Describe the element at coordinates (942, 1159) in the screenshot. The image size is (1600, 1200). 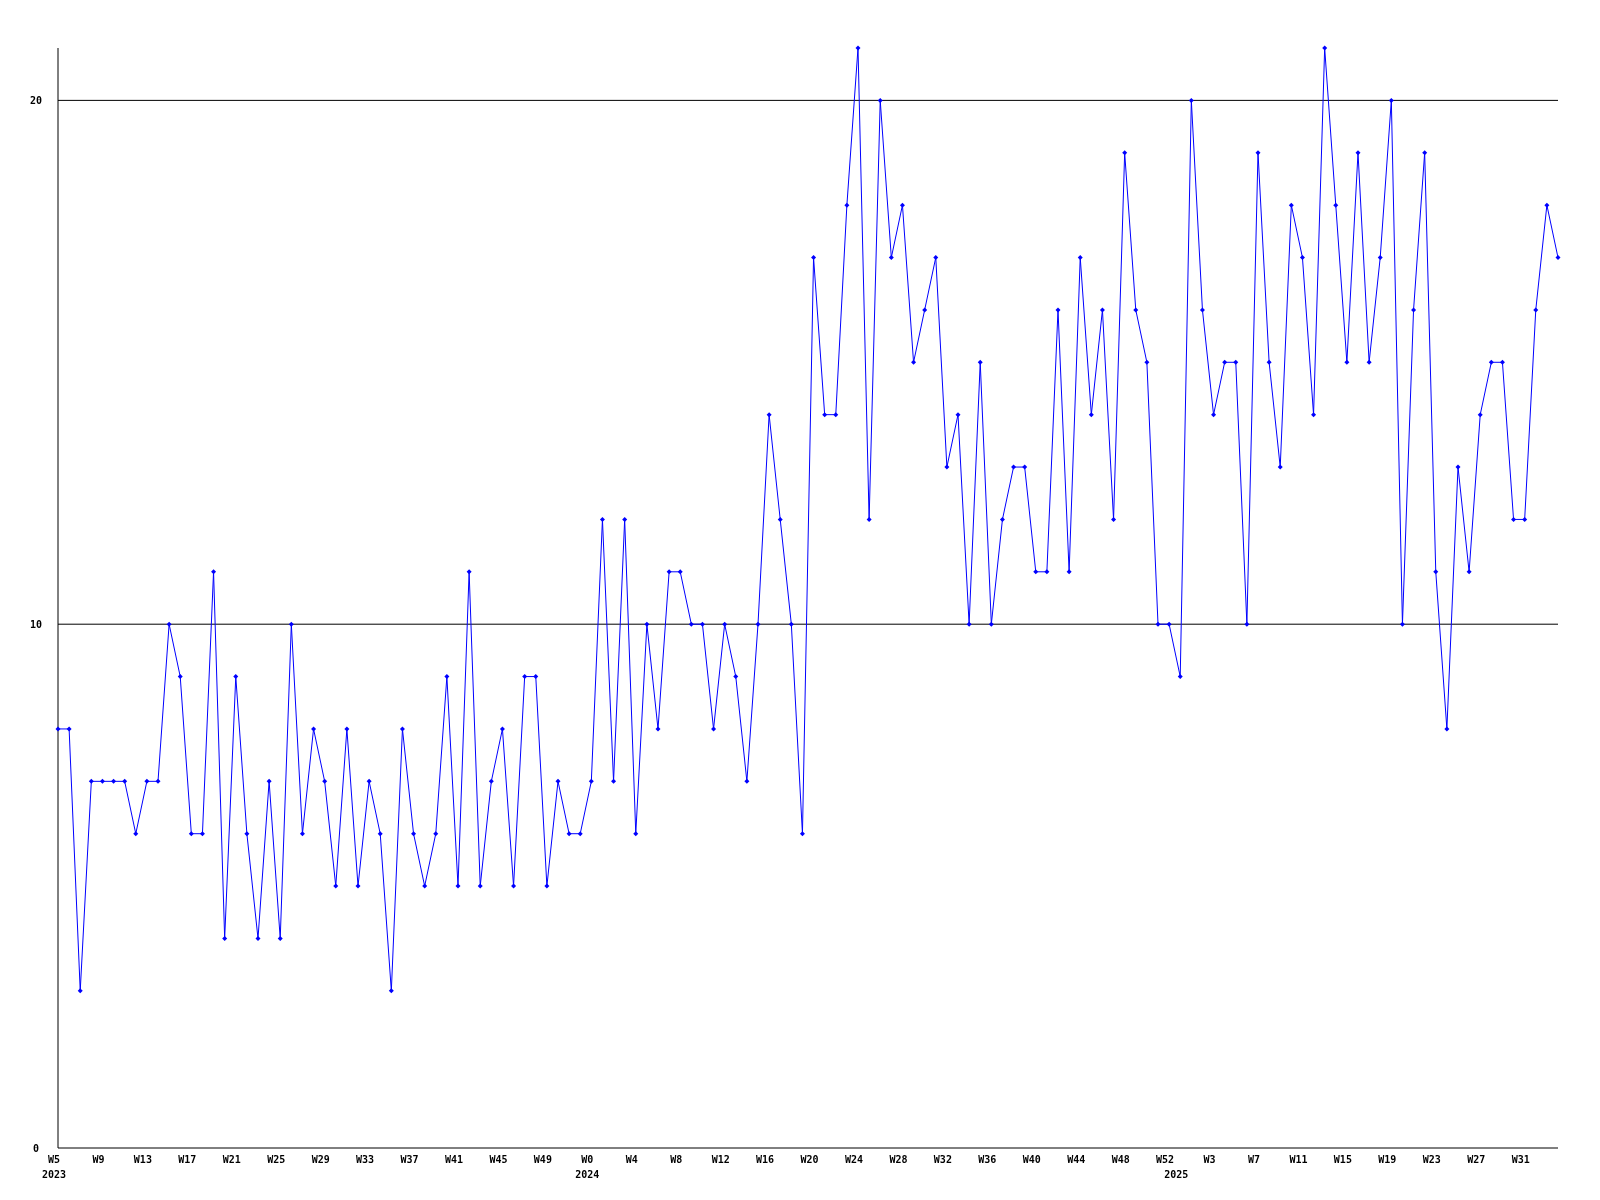
I see `x-tick-label: W32` at that location.